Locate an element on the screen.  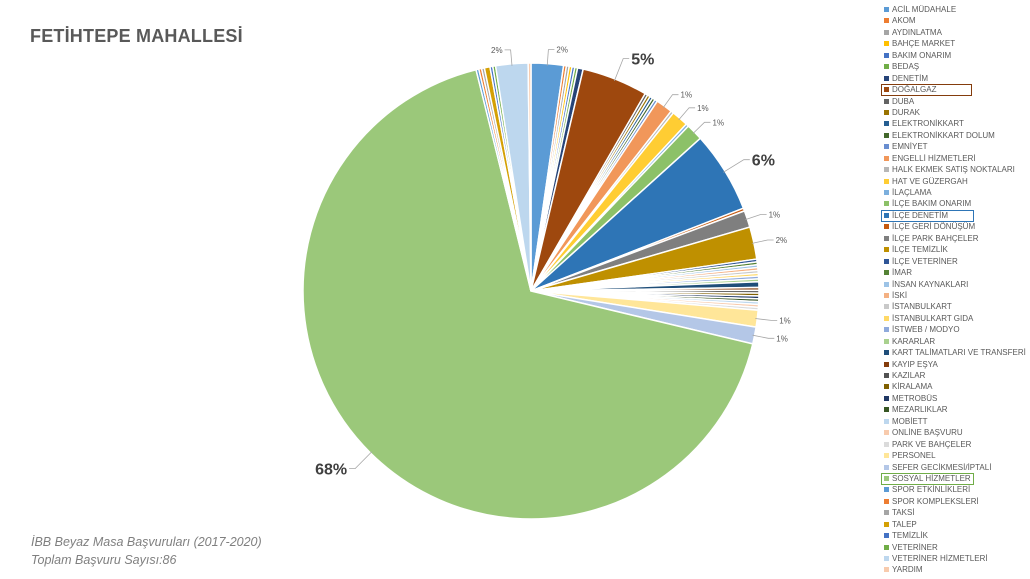
legend-label: DUBA is located at coordinates (903, 101).